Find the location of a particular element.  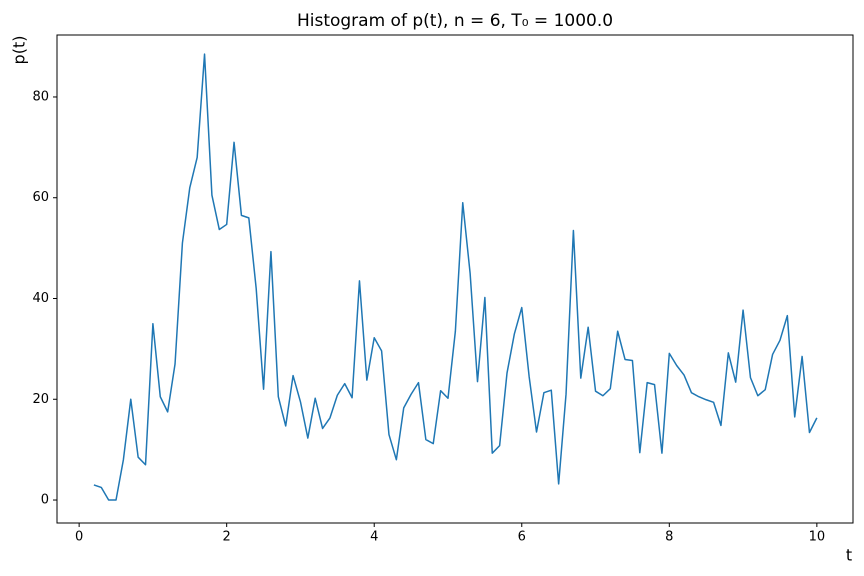

x-tick-label: 0 is located at coordinates (79, 537).